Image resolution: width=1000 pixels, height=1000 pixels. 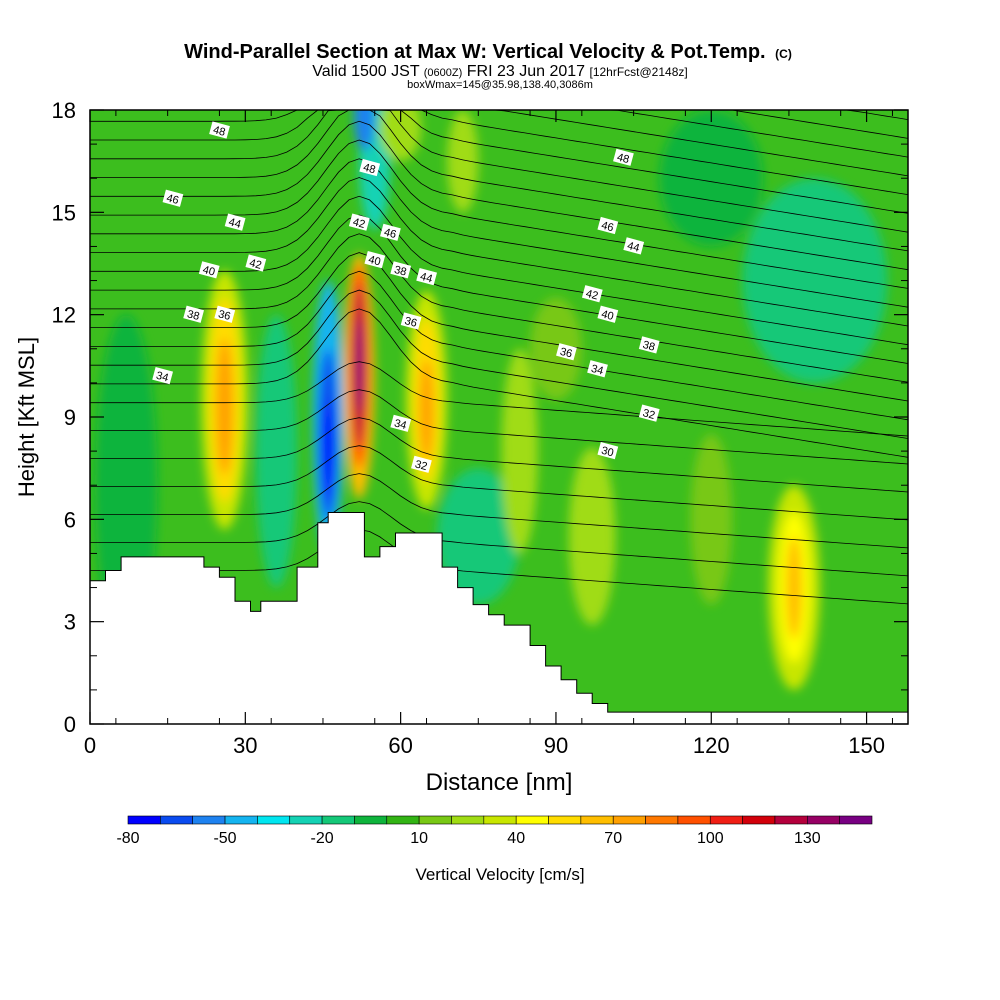 I want to click on x-tick-label: 120, so click(x=711, y=745).